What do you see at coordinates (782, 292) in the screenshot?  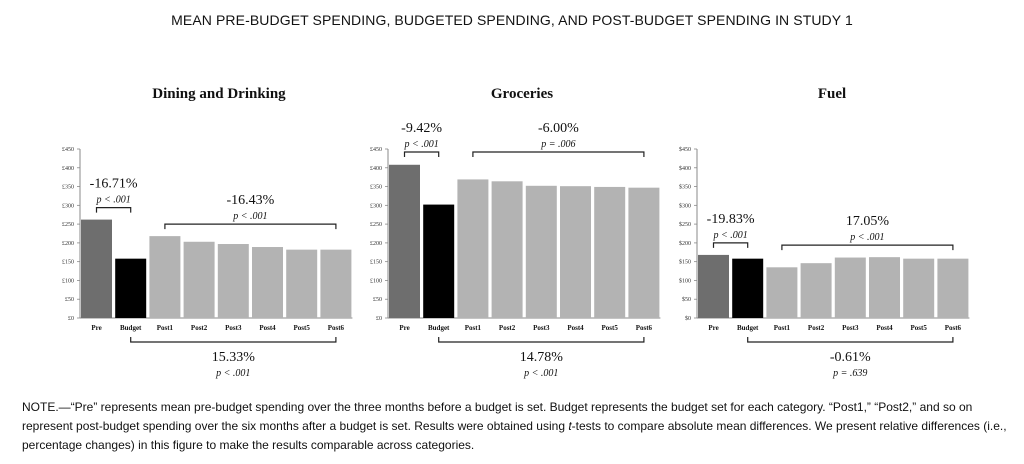 I see `chart3-bar-post1` at bounding box center [782, 292].